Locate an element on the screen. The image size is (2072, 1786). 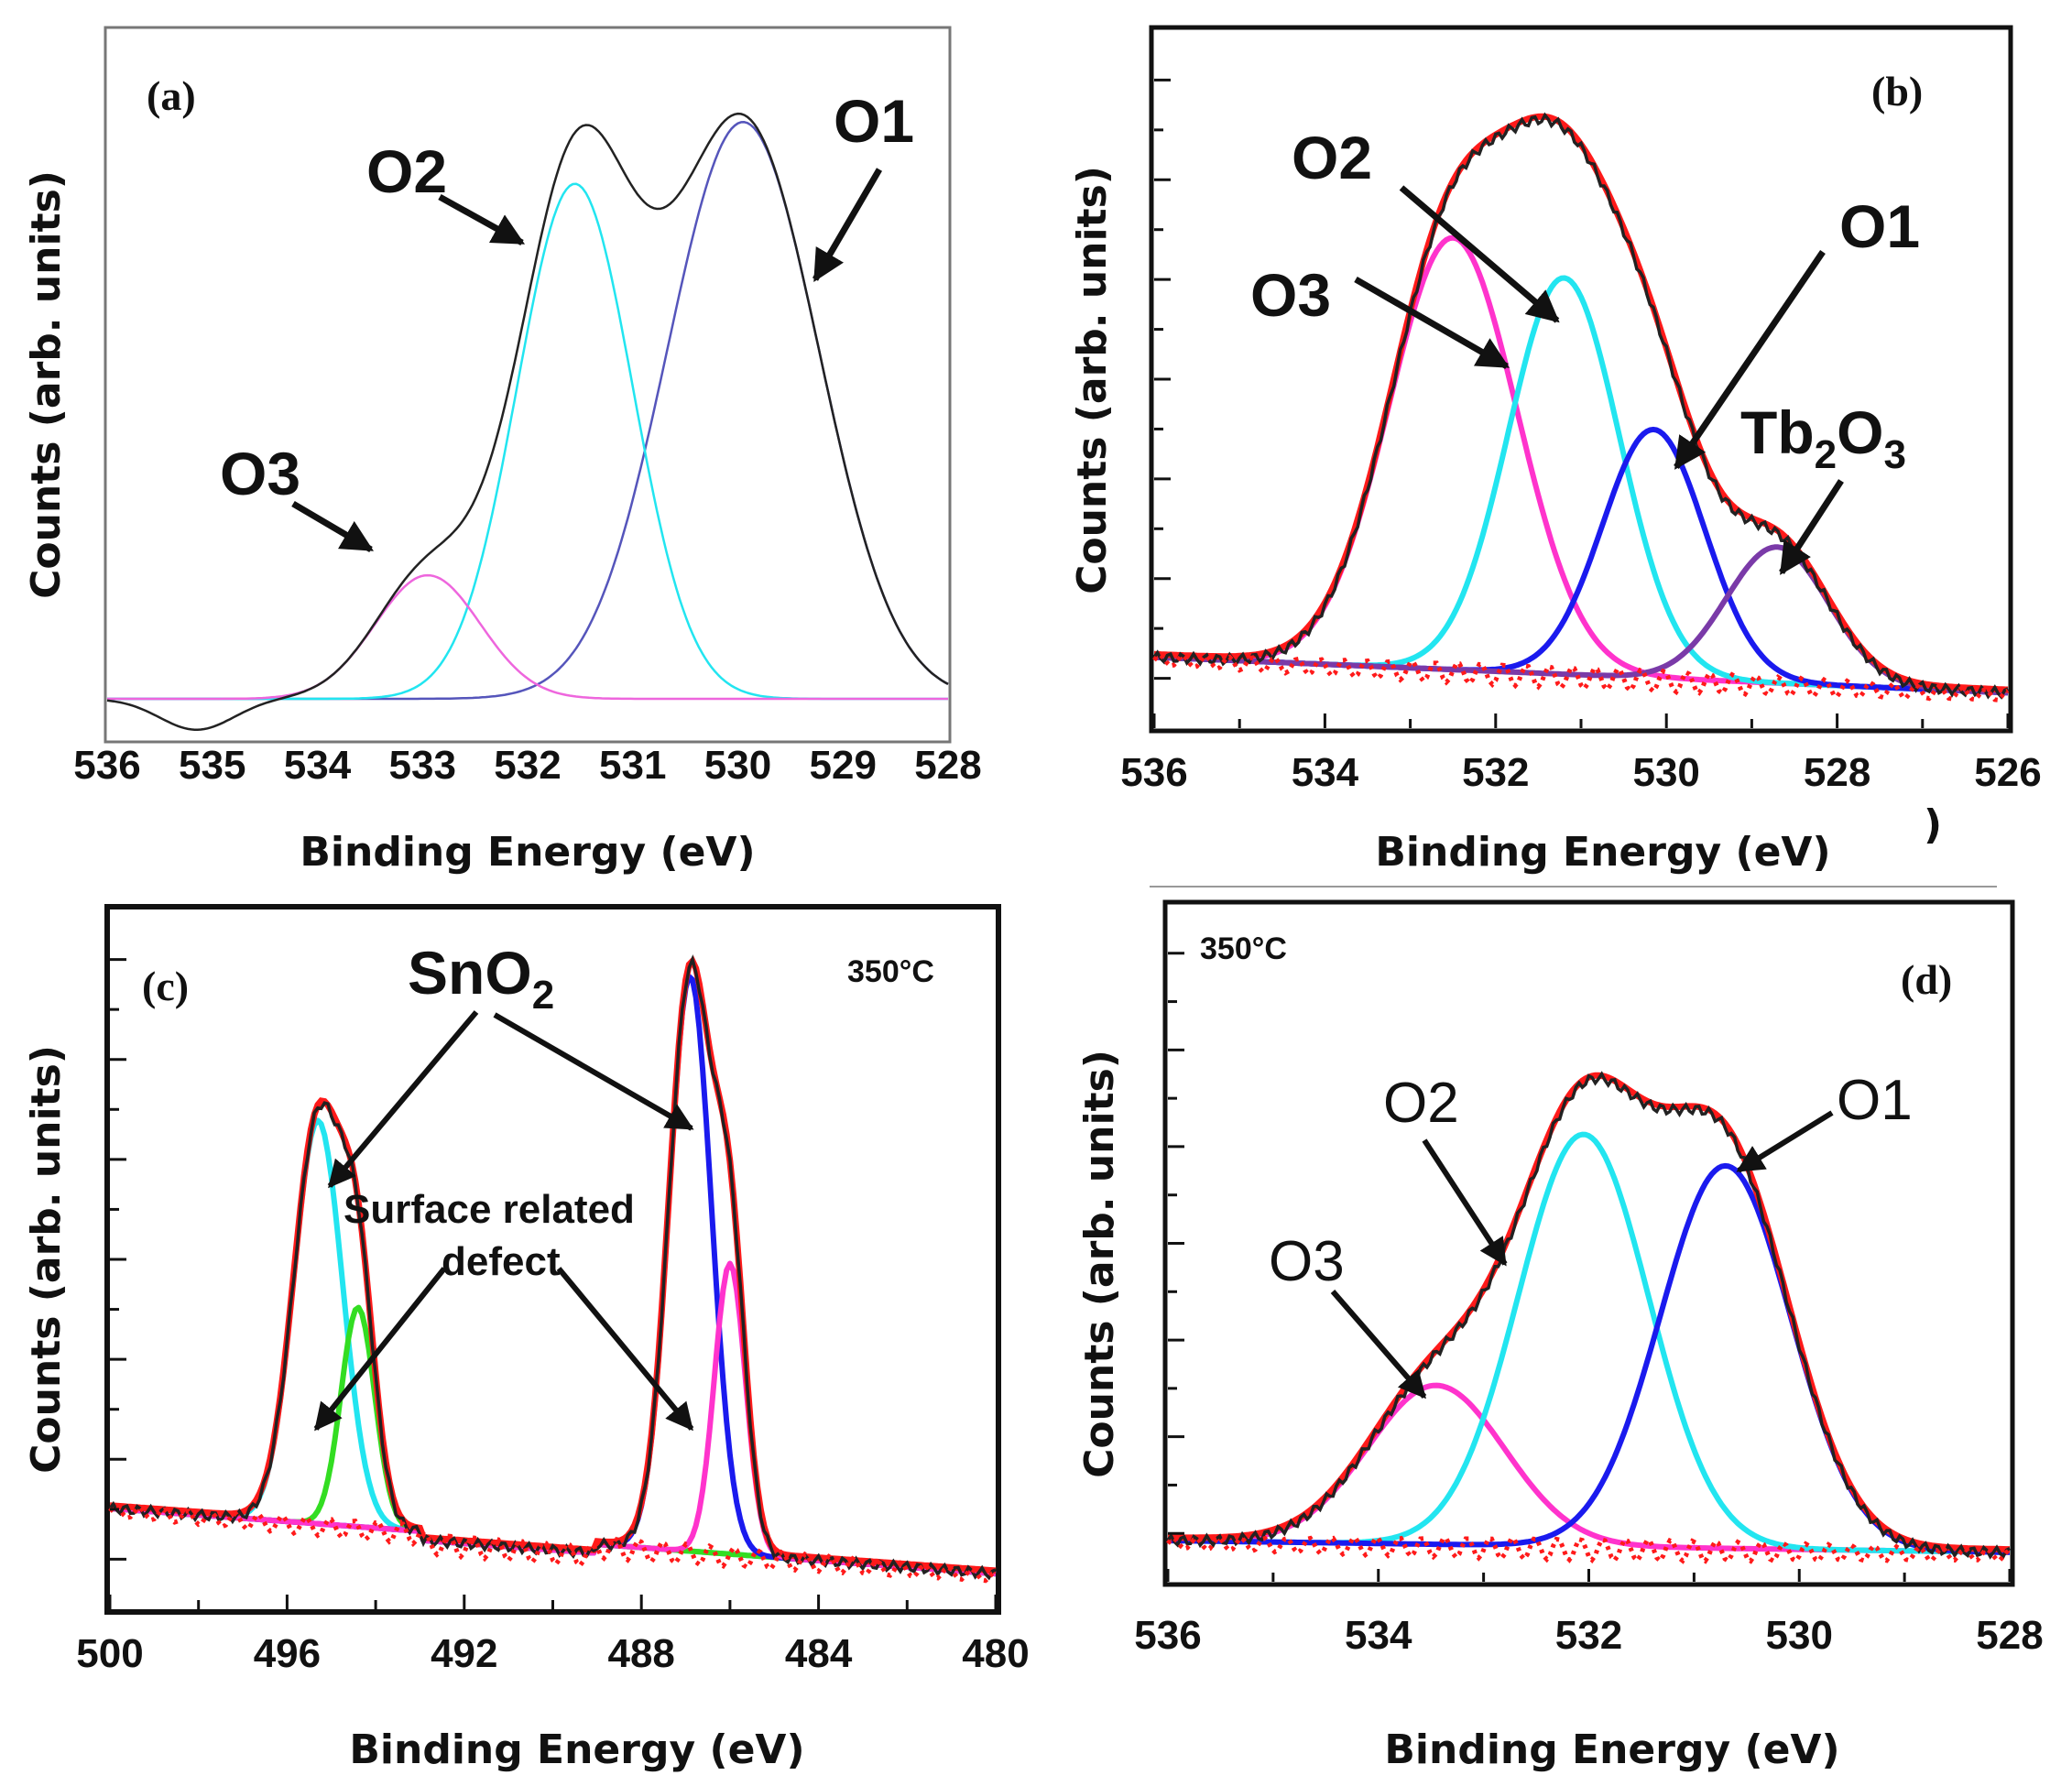
x-tick-label: 484 is located at coordinates (819, 1653).